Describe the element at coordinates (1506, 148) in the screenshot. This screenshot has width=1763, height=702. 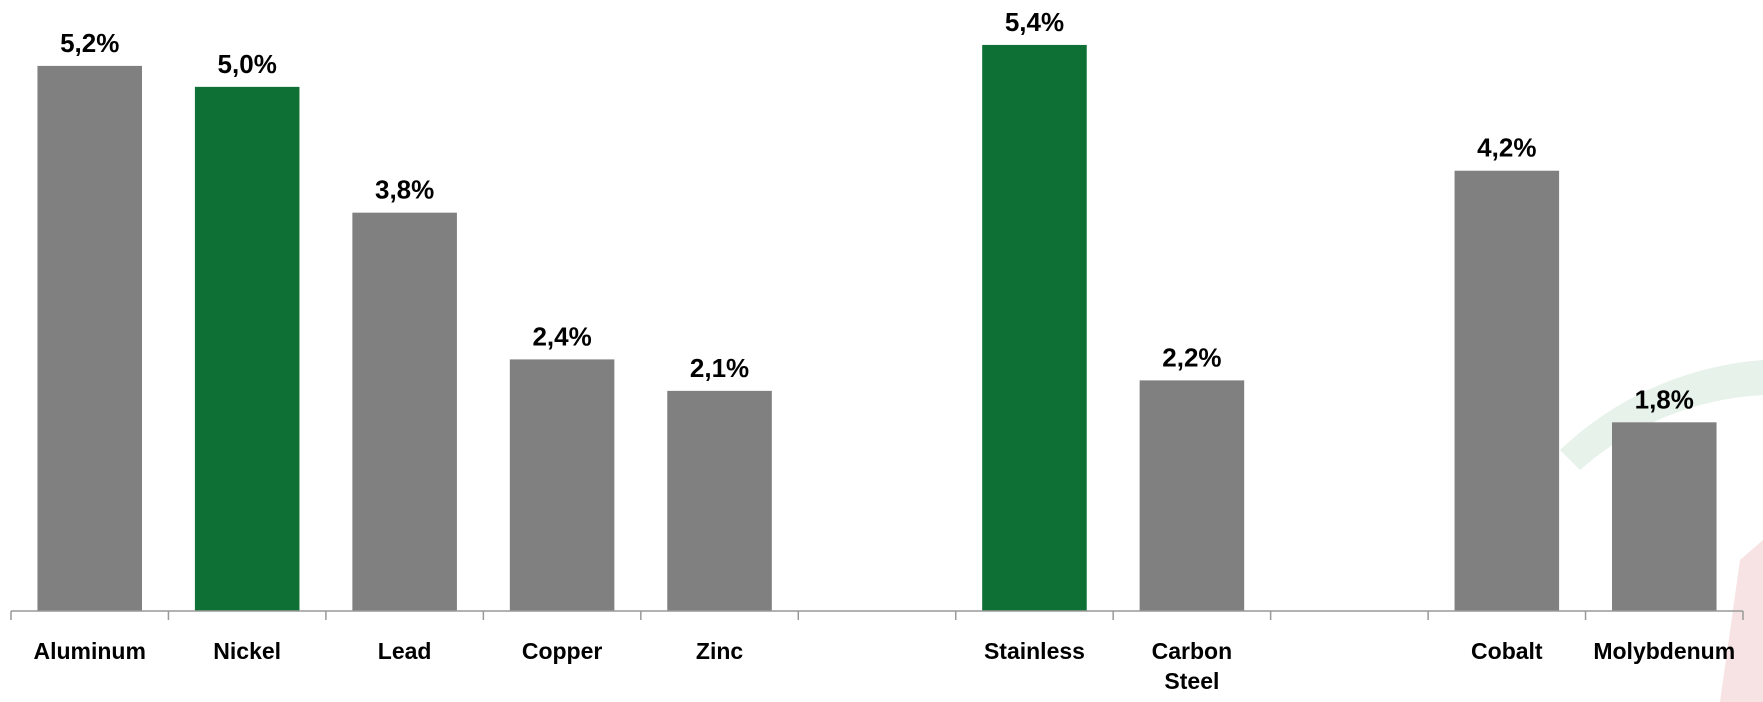
I see `data-label: 4,2%` at that location.